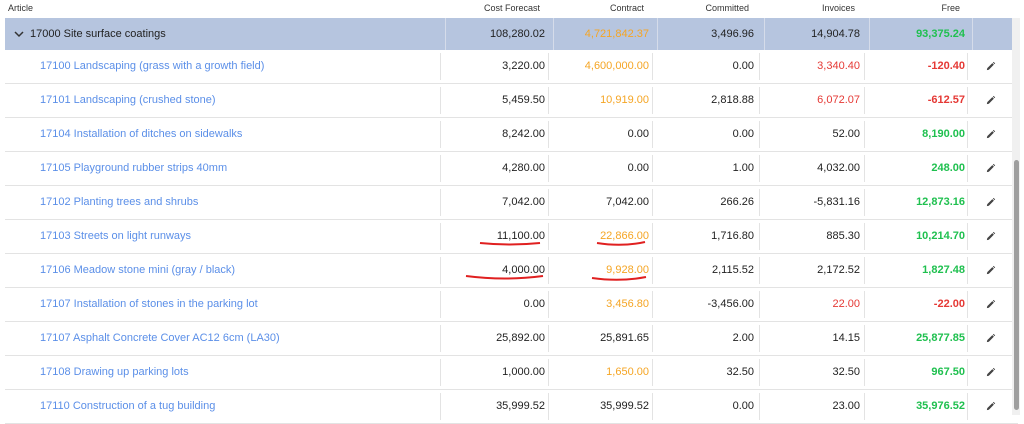  I want to click on committed-value: -3,456.00, so click(730, 304).